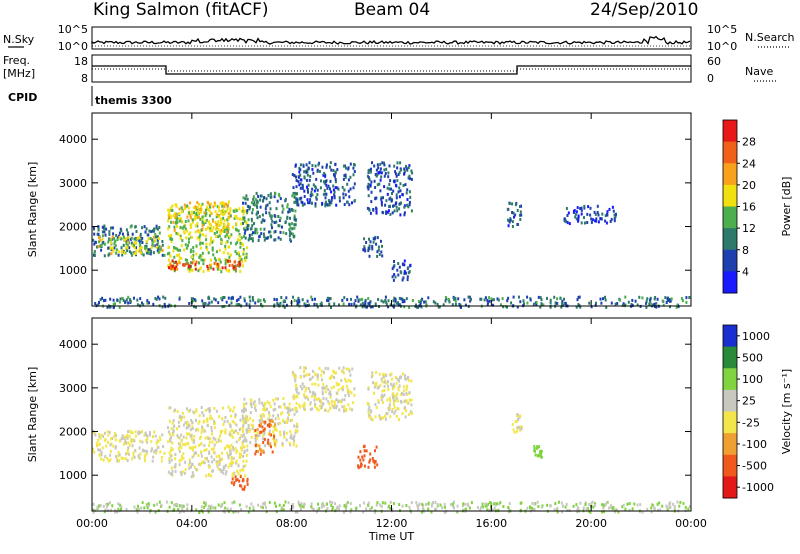  Describe the element at coordinates (756, 336) in the screenshot. I see `colorbar-tick-label: 1000` at that location.